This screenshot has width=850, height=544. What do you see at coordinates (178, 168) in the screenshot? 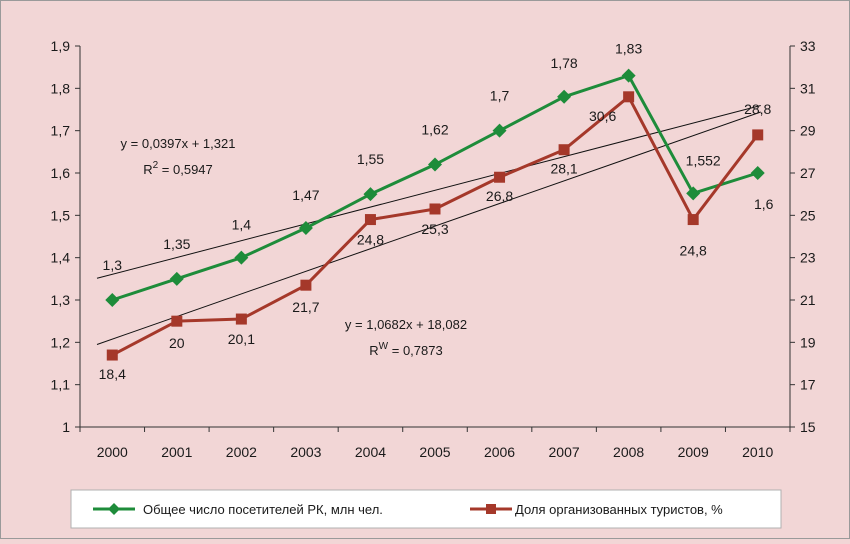
I see `trendline-r-value: R2 = 0,5947` at bounding box center [178, 168].